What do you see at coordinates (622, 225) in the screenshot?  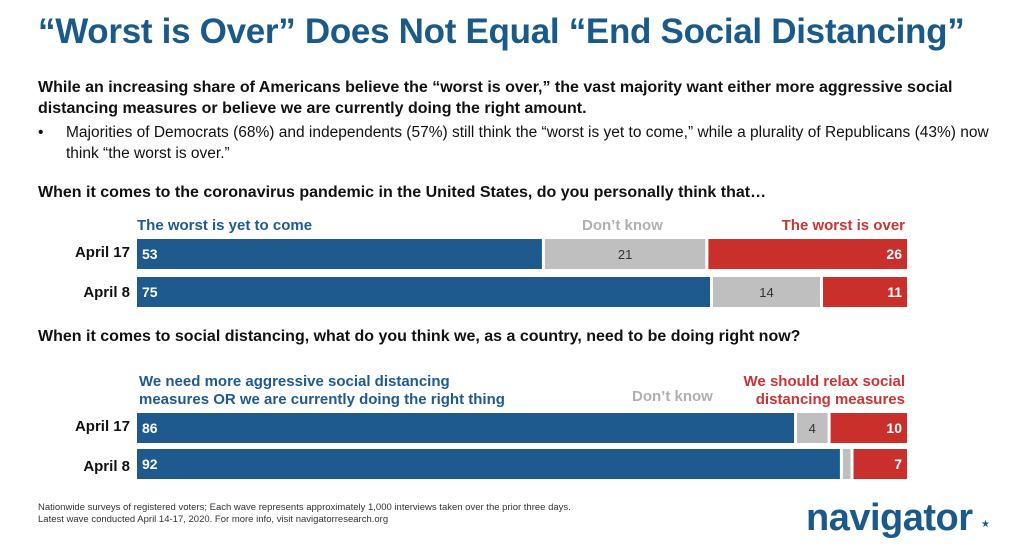 I see `chart1-legend-gray: Don’t know` at bounding box center [622, 225].